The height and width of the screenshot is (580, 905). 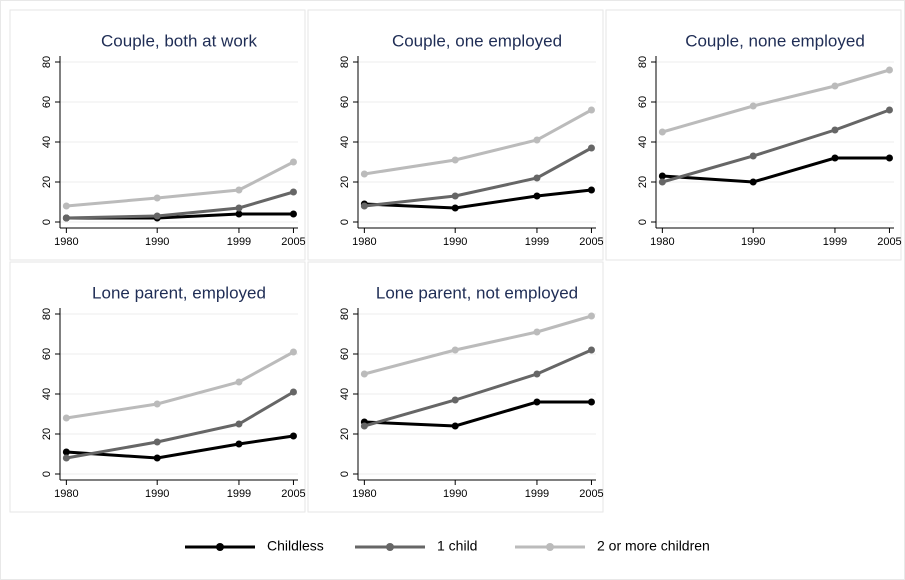 I want to click on legend-label: 2 or more children, so click(x=653, y=546).